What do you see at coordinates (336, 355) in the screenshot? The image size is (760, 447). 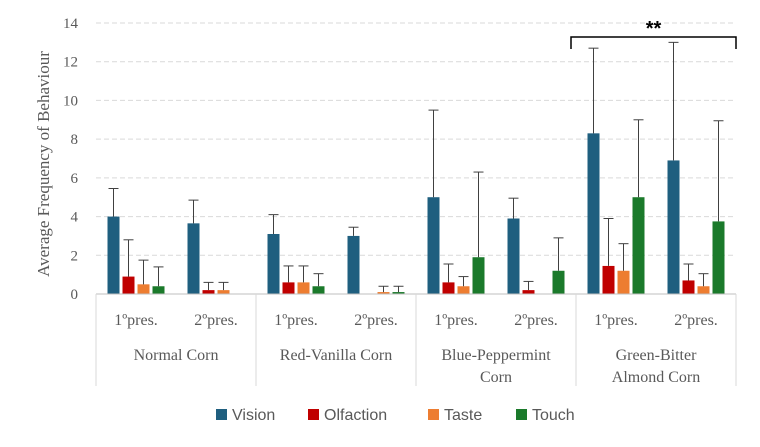 I see `group-label: Red-Vanilla Corn` at bounding box center [336, 355].